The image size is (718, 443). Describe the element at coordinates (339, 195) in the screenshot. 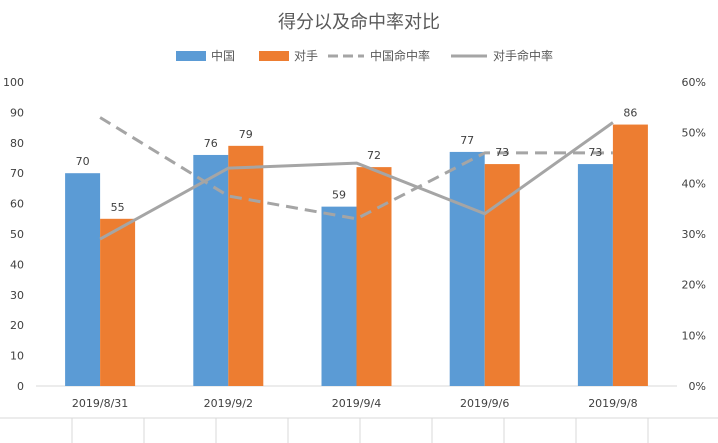

I see `bar-data-label: 59` at that location.